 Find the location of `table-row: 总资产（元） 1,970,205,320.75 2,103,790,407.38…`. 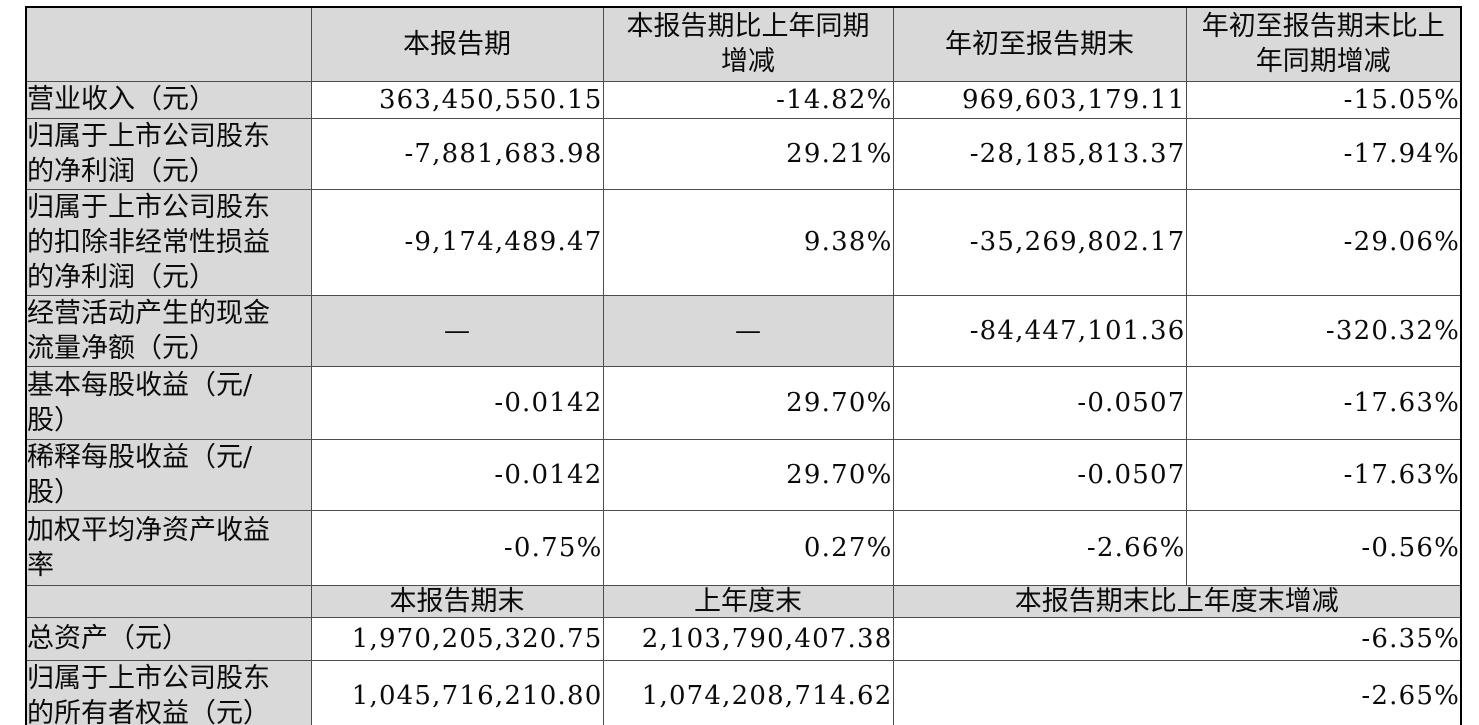

table-row: 总资产（元） 1,970,205,320.75 2,103,790,407.38… is located at coordinates (743, 638).